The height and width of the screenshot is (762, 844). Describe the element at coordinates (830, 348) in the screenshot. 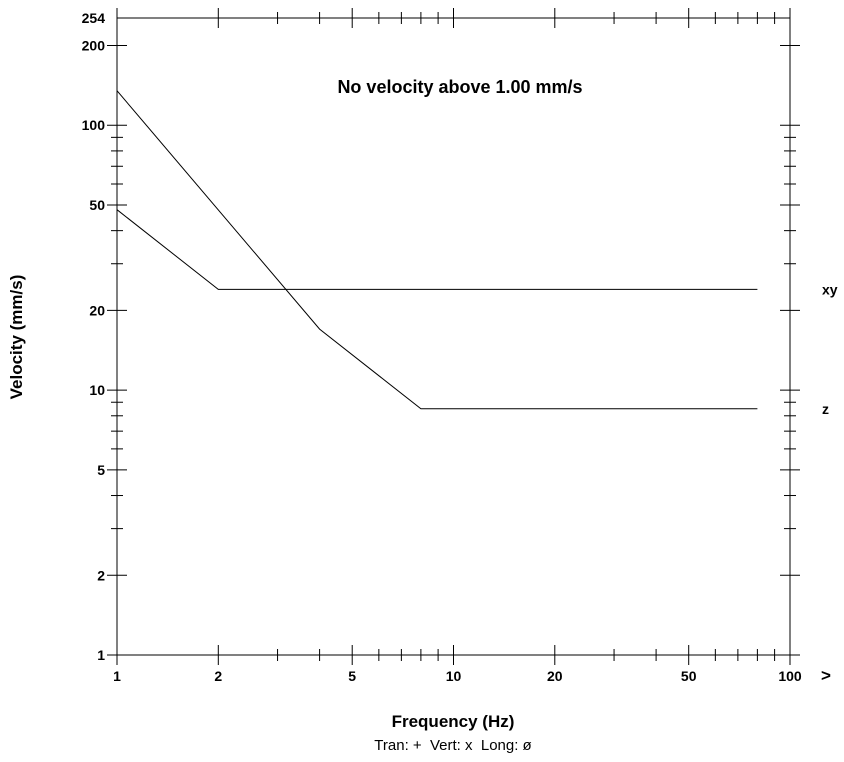

I see `series-labels: xy z` at that location.